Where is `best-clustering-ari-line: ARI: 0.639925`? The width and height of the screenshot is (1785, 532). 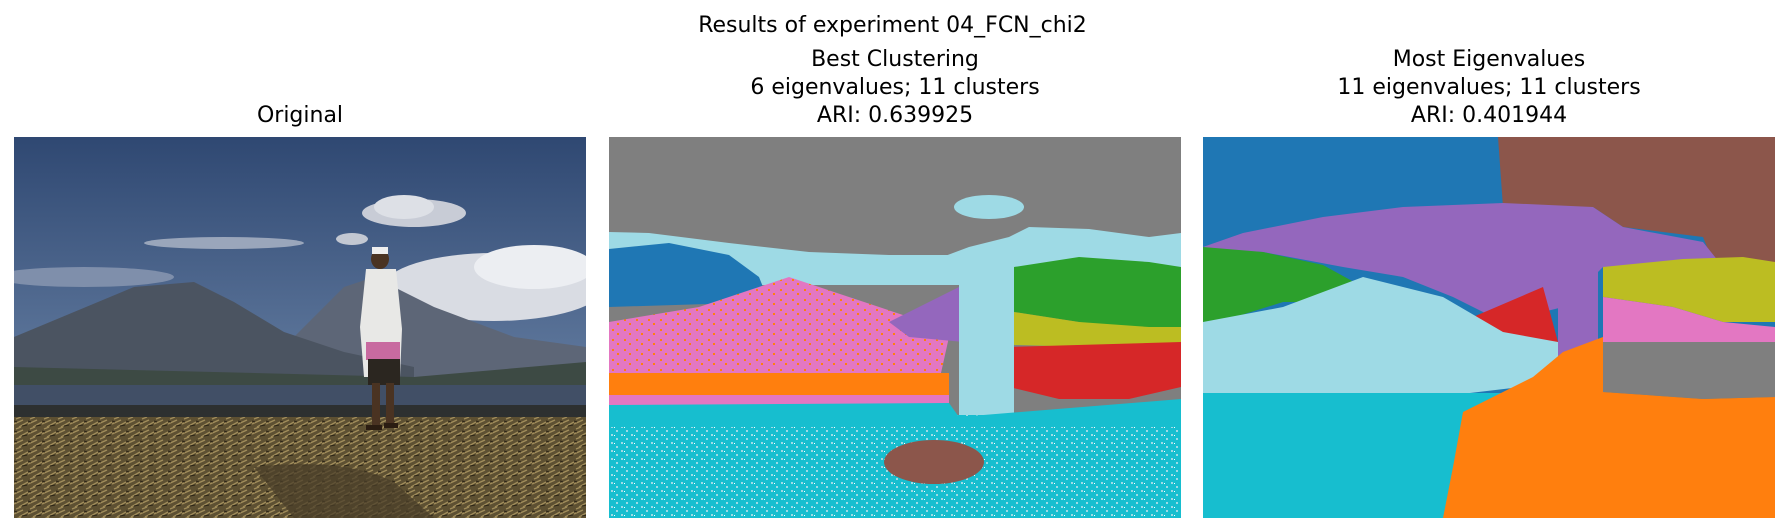
best-clustering-ari-line: ARI: 0.639925 is located at coordinates (895, 115).